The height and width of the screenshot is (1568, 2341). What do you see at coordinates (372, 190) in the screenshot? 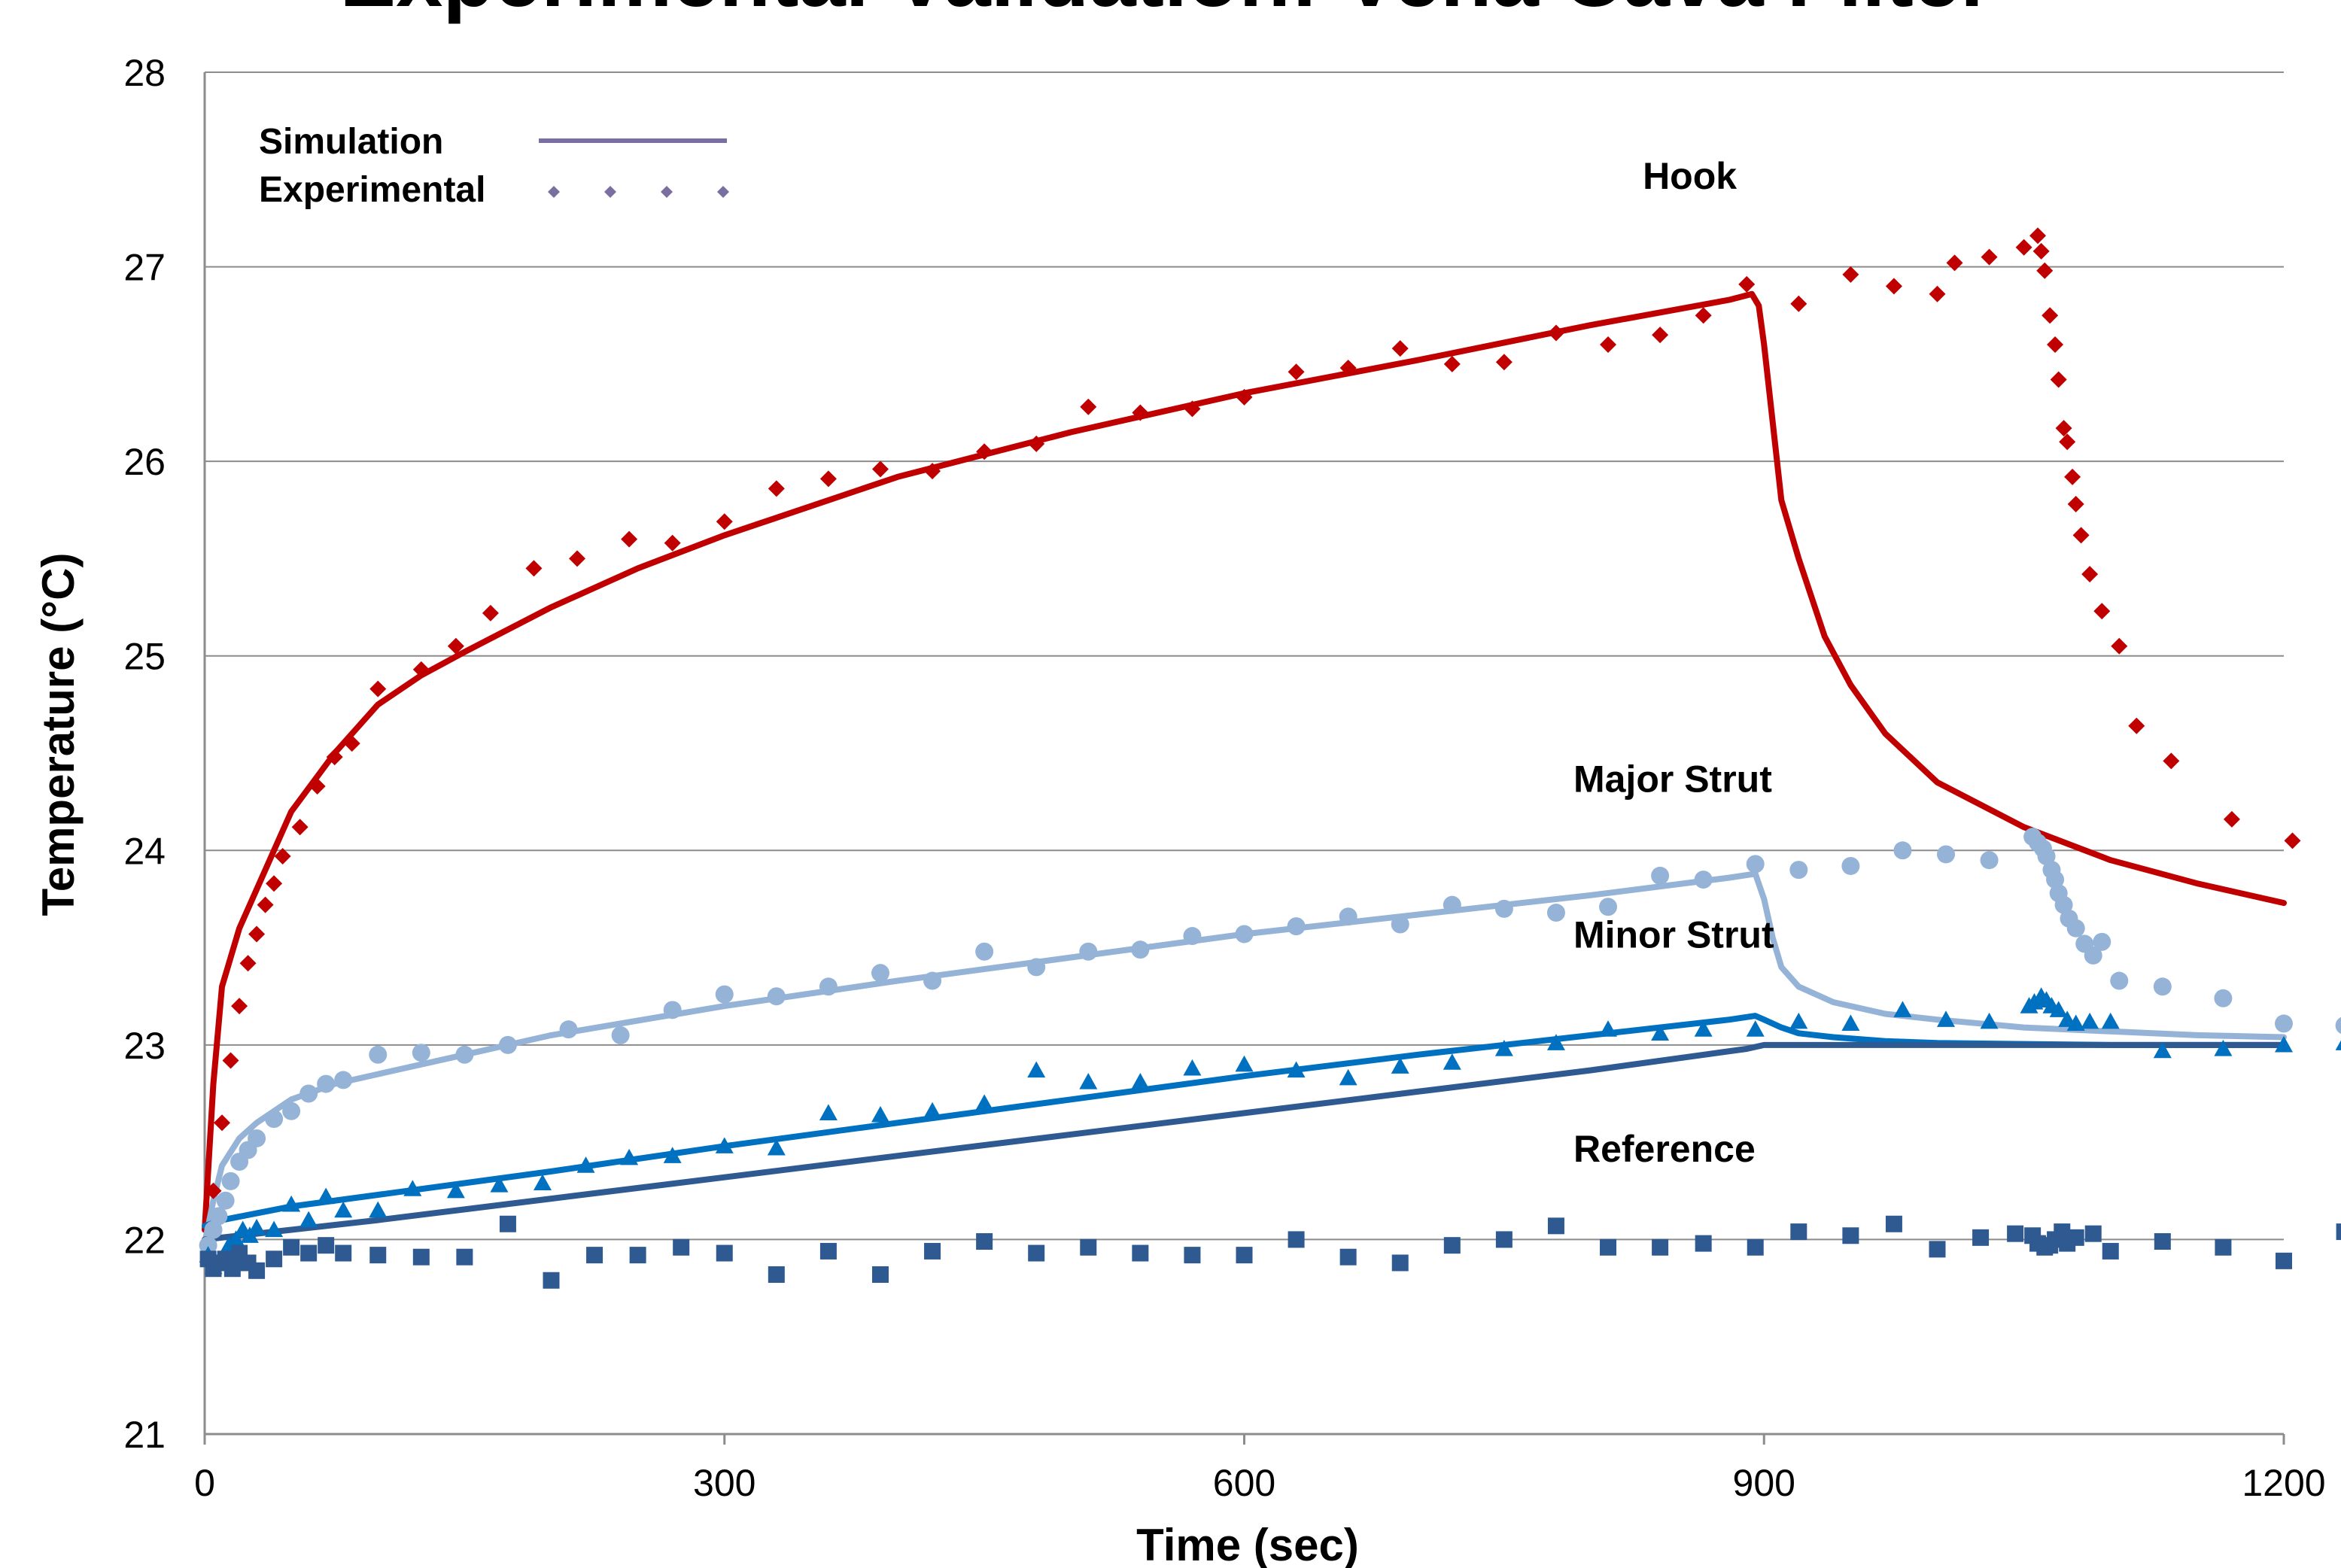
I see `legend-label-experimental: Experimental` at bounding box center [372, 190].